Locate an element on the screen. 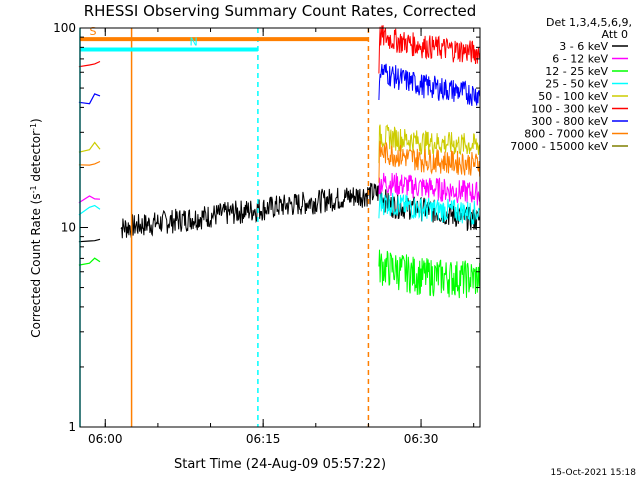 The height and width of the screenshot is (480, 640). footer-timestamp: 15-Oct-2021 15:18 is located at coordinates (594, 473).